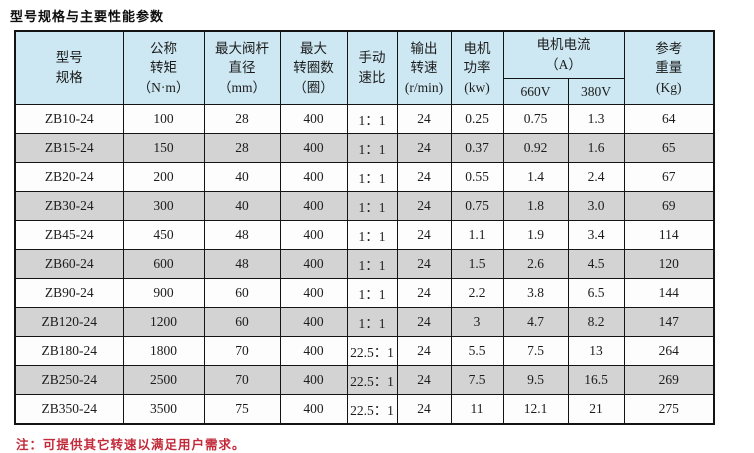 This screenshot has width=754, height=453. Describe the element at coordinates (596, 119) in the screenshot. I see `table-cell: 1.3` at that location.